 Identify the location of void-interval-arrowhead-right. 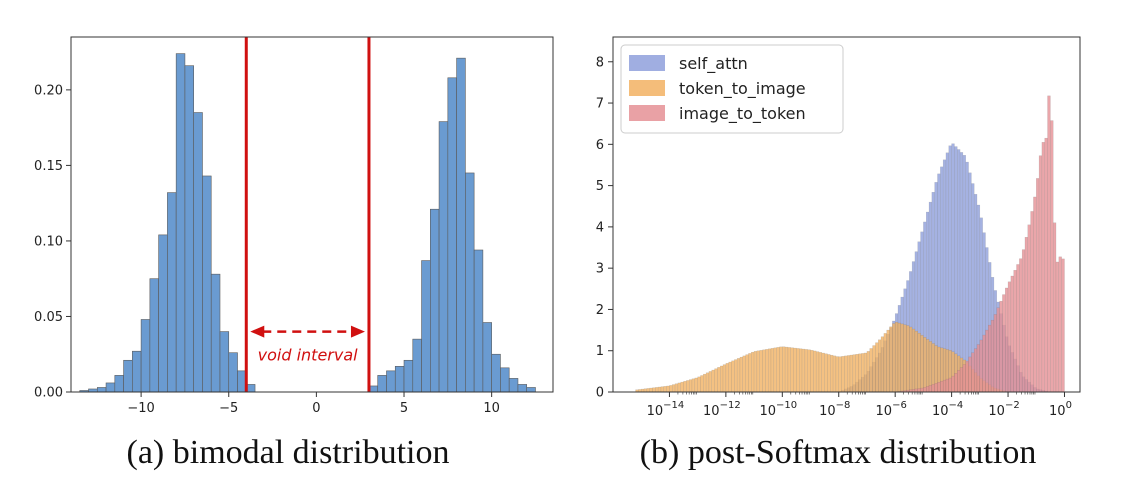
(357, 331).